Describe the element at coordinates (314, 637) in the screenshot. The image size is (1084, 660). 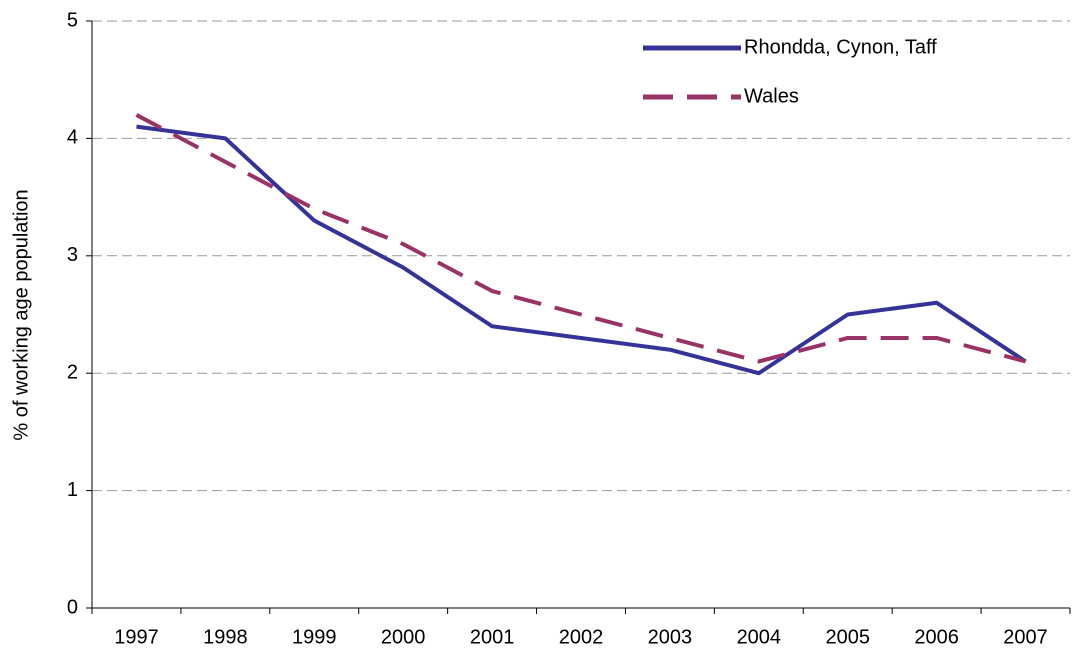
I see `x-tick-label: 1999` at that location.